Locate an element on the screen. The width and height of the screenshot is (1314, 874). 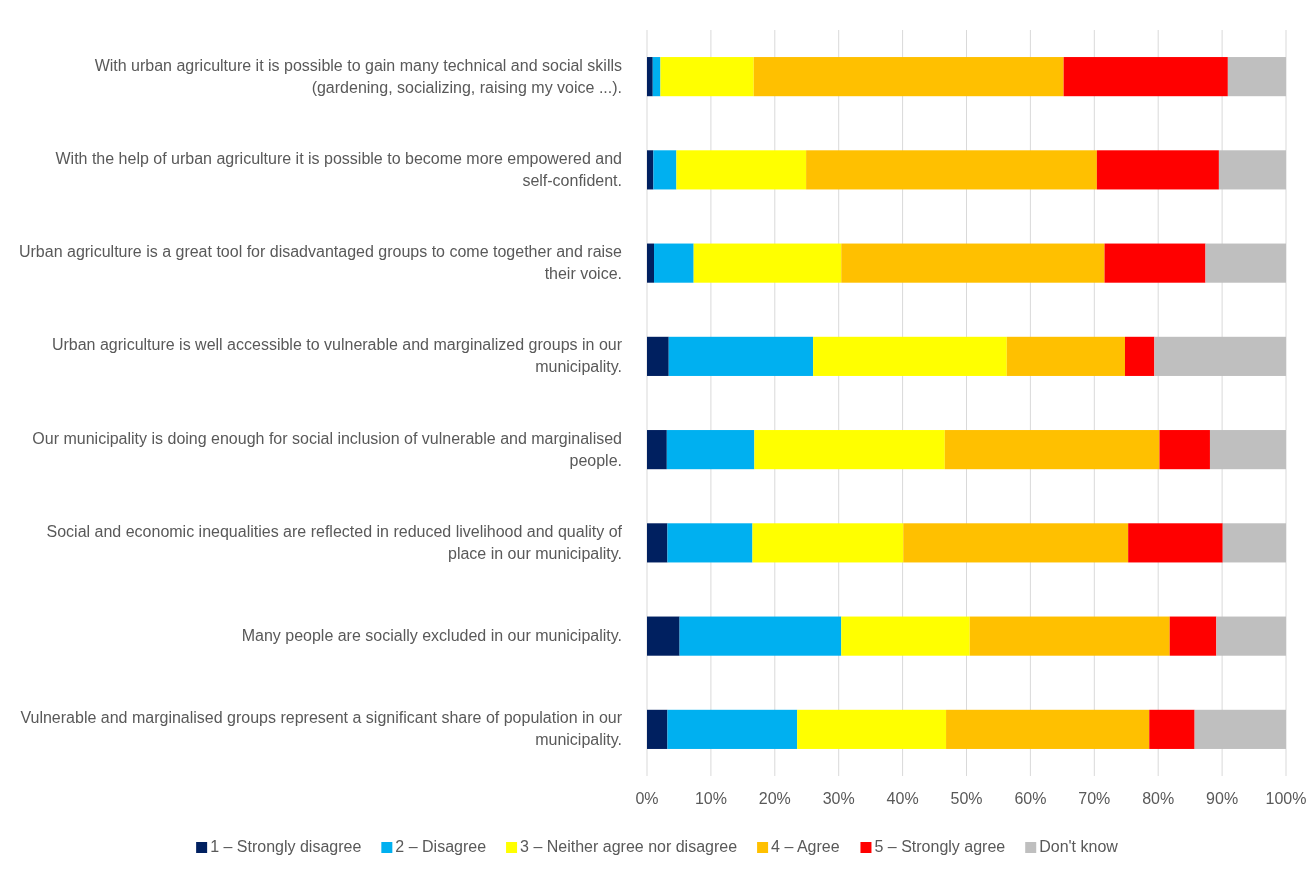
legend-label: 1 – Strongly disagree is located at coordinates (286, 846).